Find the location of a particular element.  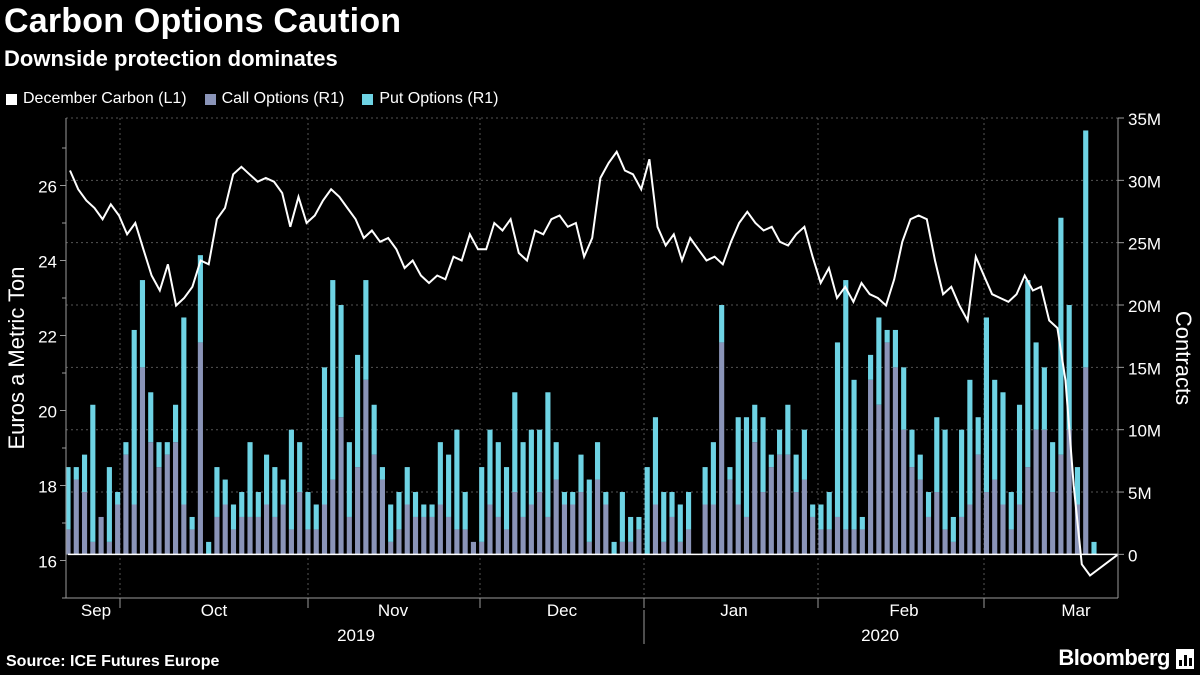

left-tick-label: 24 is located at coordinates (47, 262).